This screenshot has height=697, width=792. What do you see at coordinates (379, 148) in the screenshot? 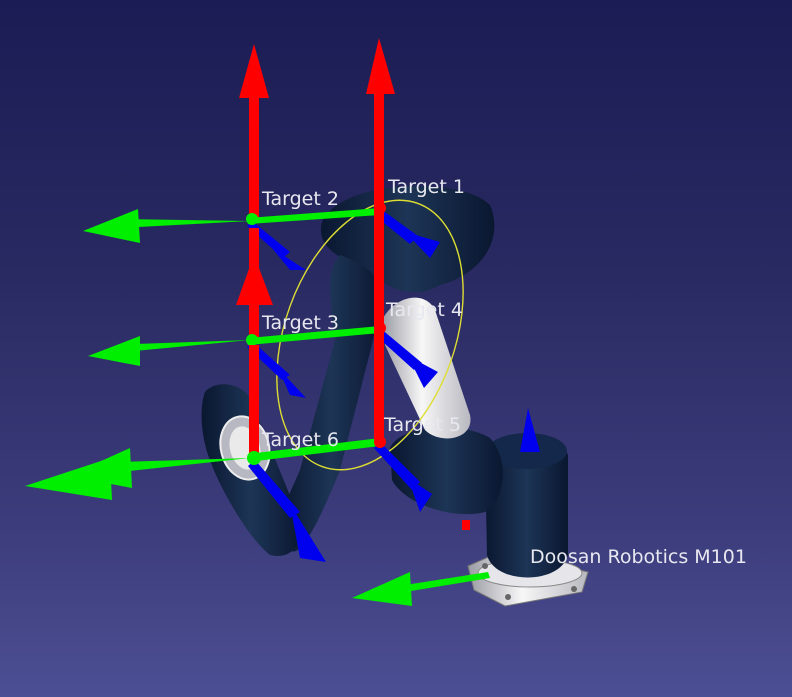
I see `target-1-x-axis` at bounding box center [379, 148].